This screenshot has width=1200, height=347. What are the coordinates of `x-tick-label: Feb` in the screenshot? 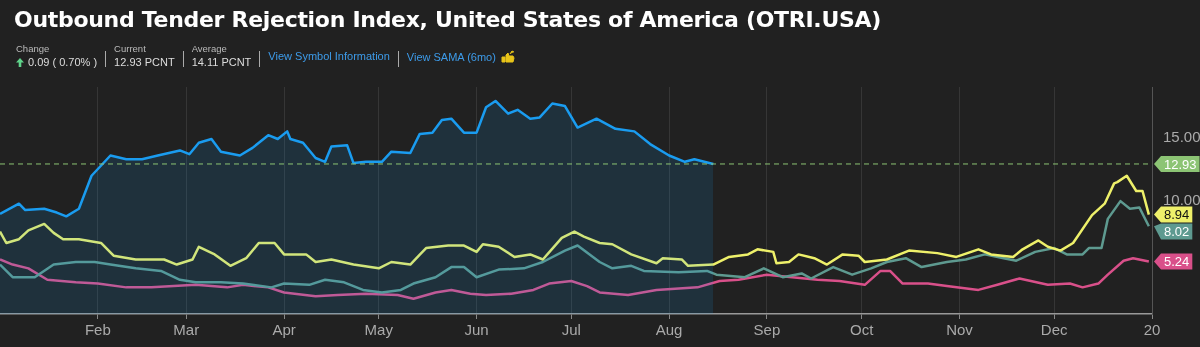 It's located at (97, 330).